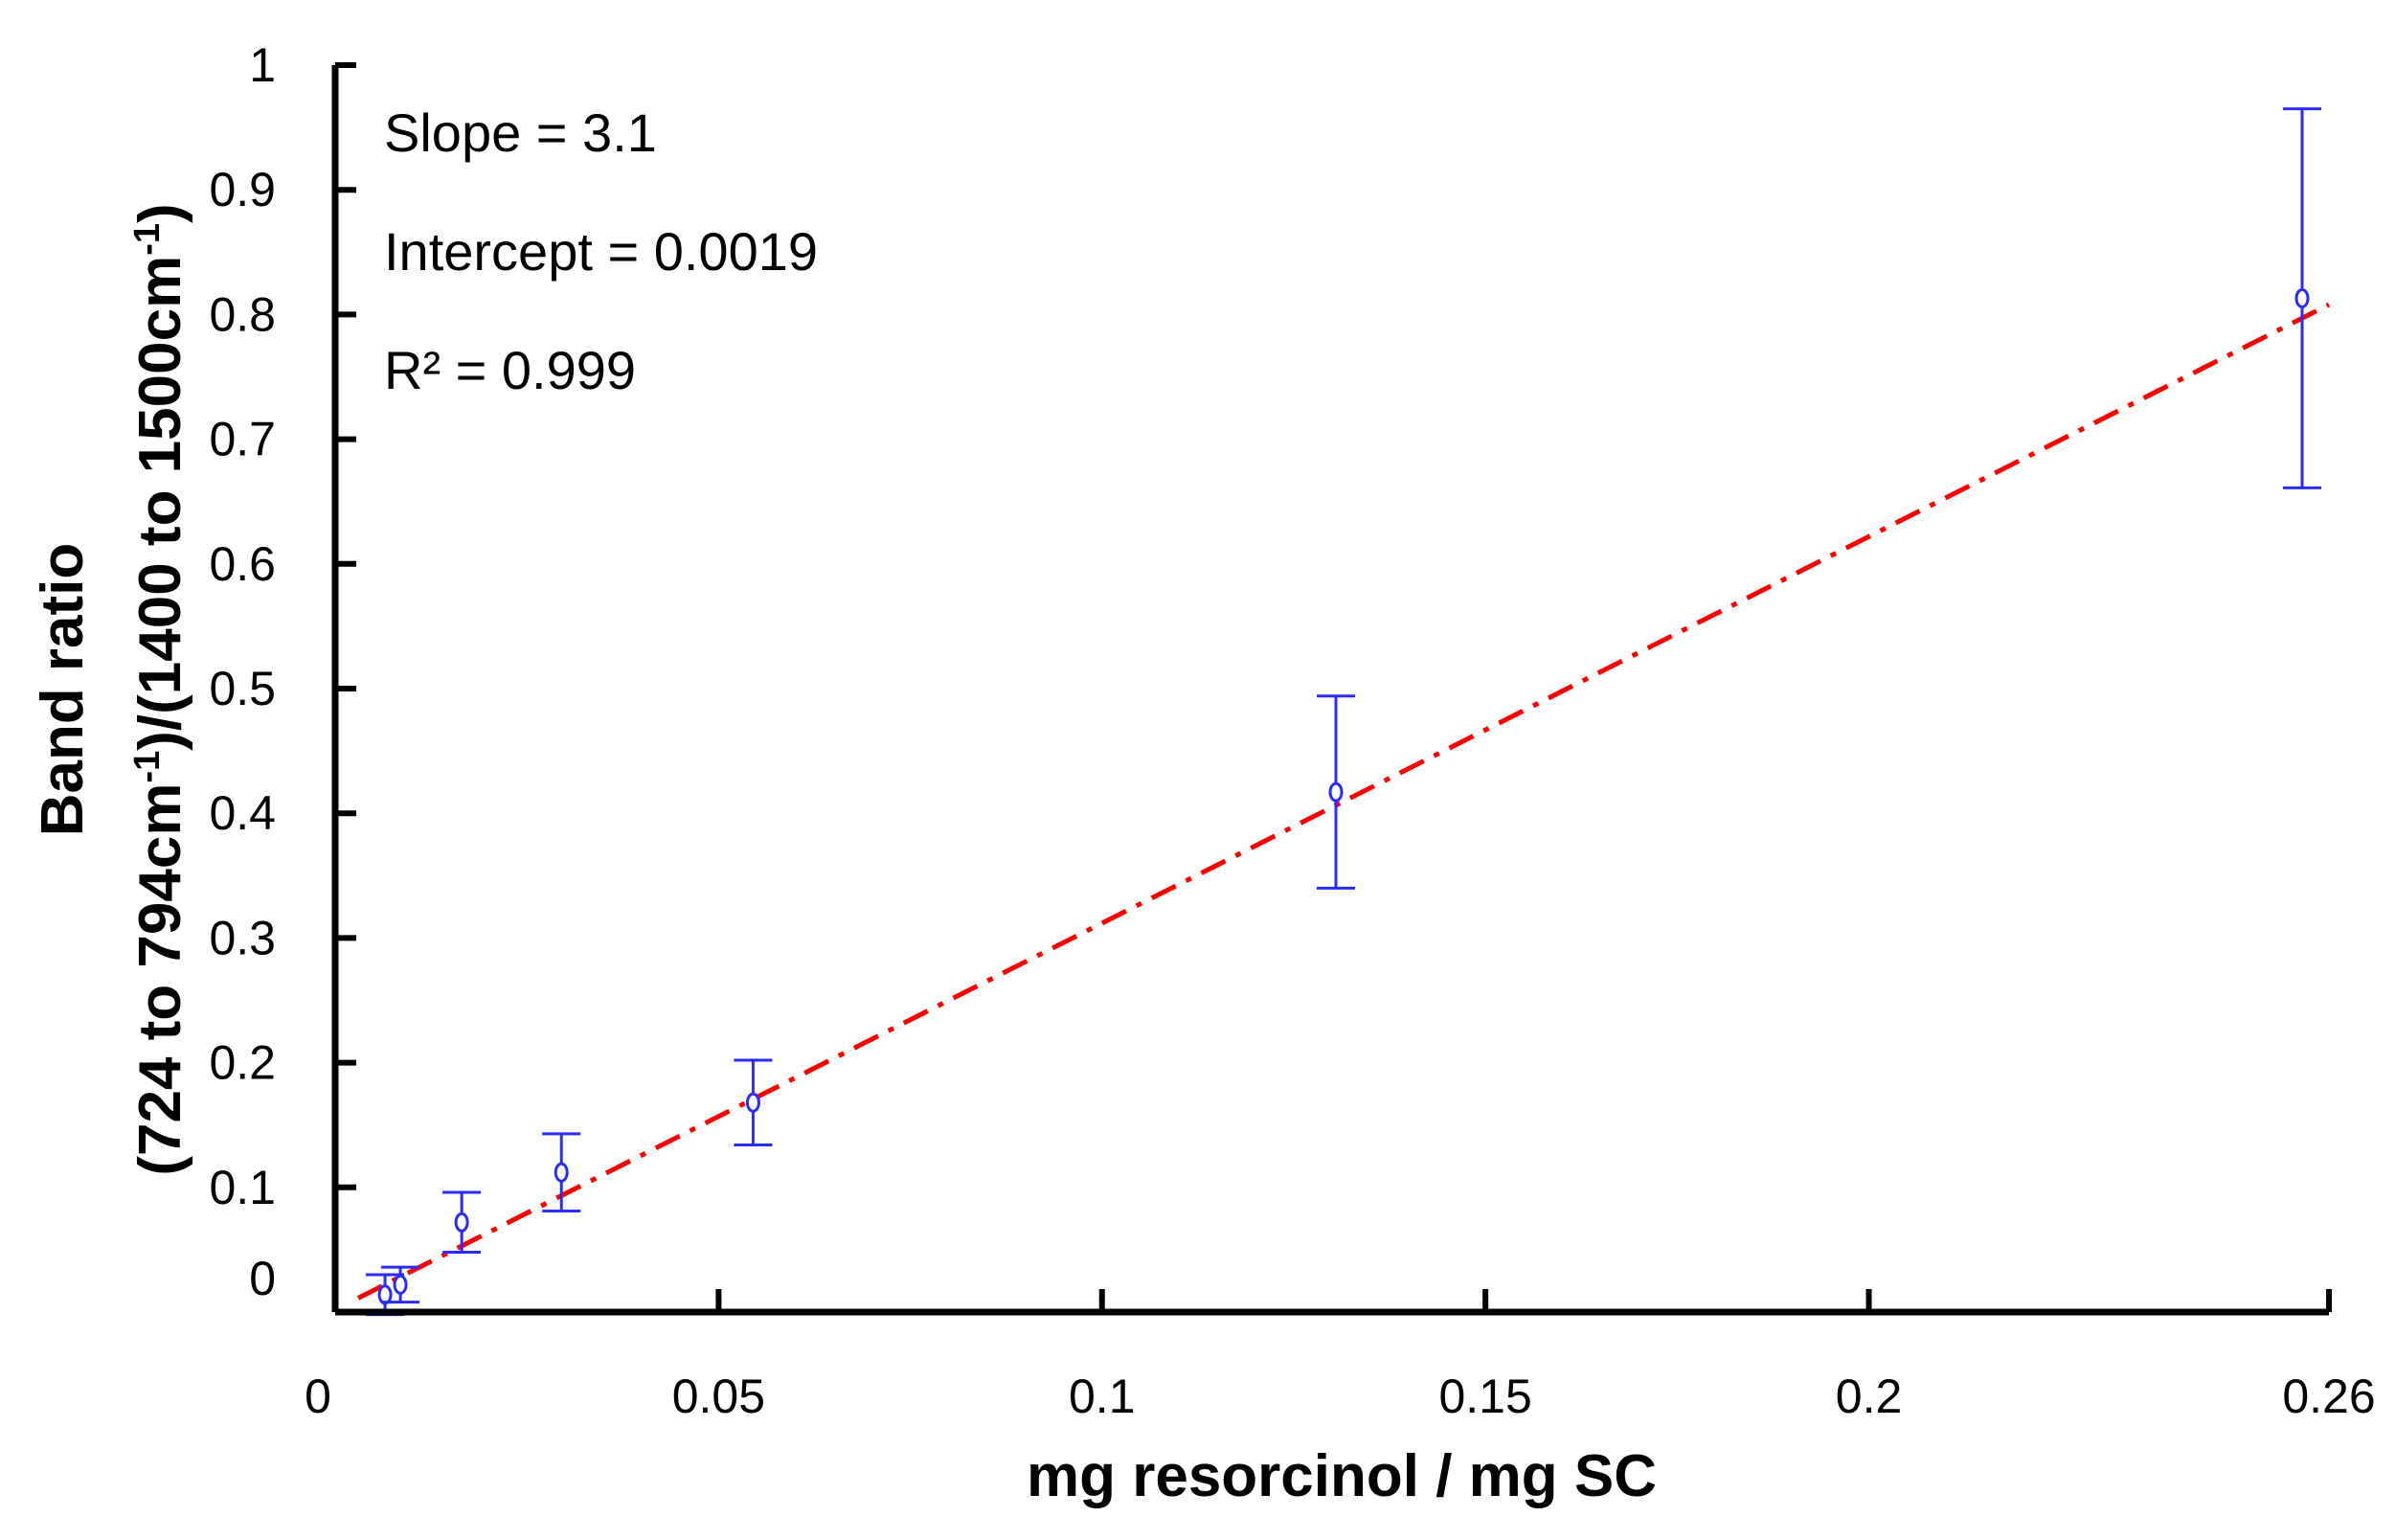  I want to click on x-tick-label: 0.26, so click(2329, 1396).